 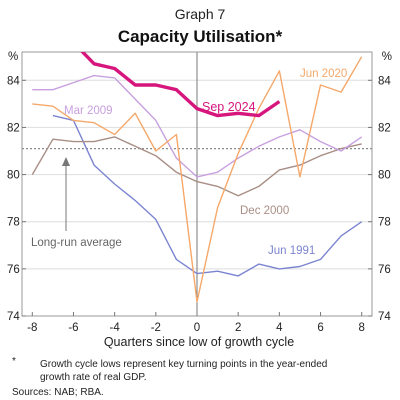 What do you see at coordinates (88, 111) in the screenshot?
I see `series-label-mar-2009: Mar 2009` at bounding box center [88, 111].